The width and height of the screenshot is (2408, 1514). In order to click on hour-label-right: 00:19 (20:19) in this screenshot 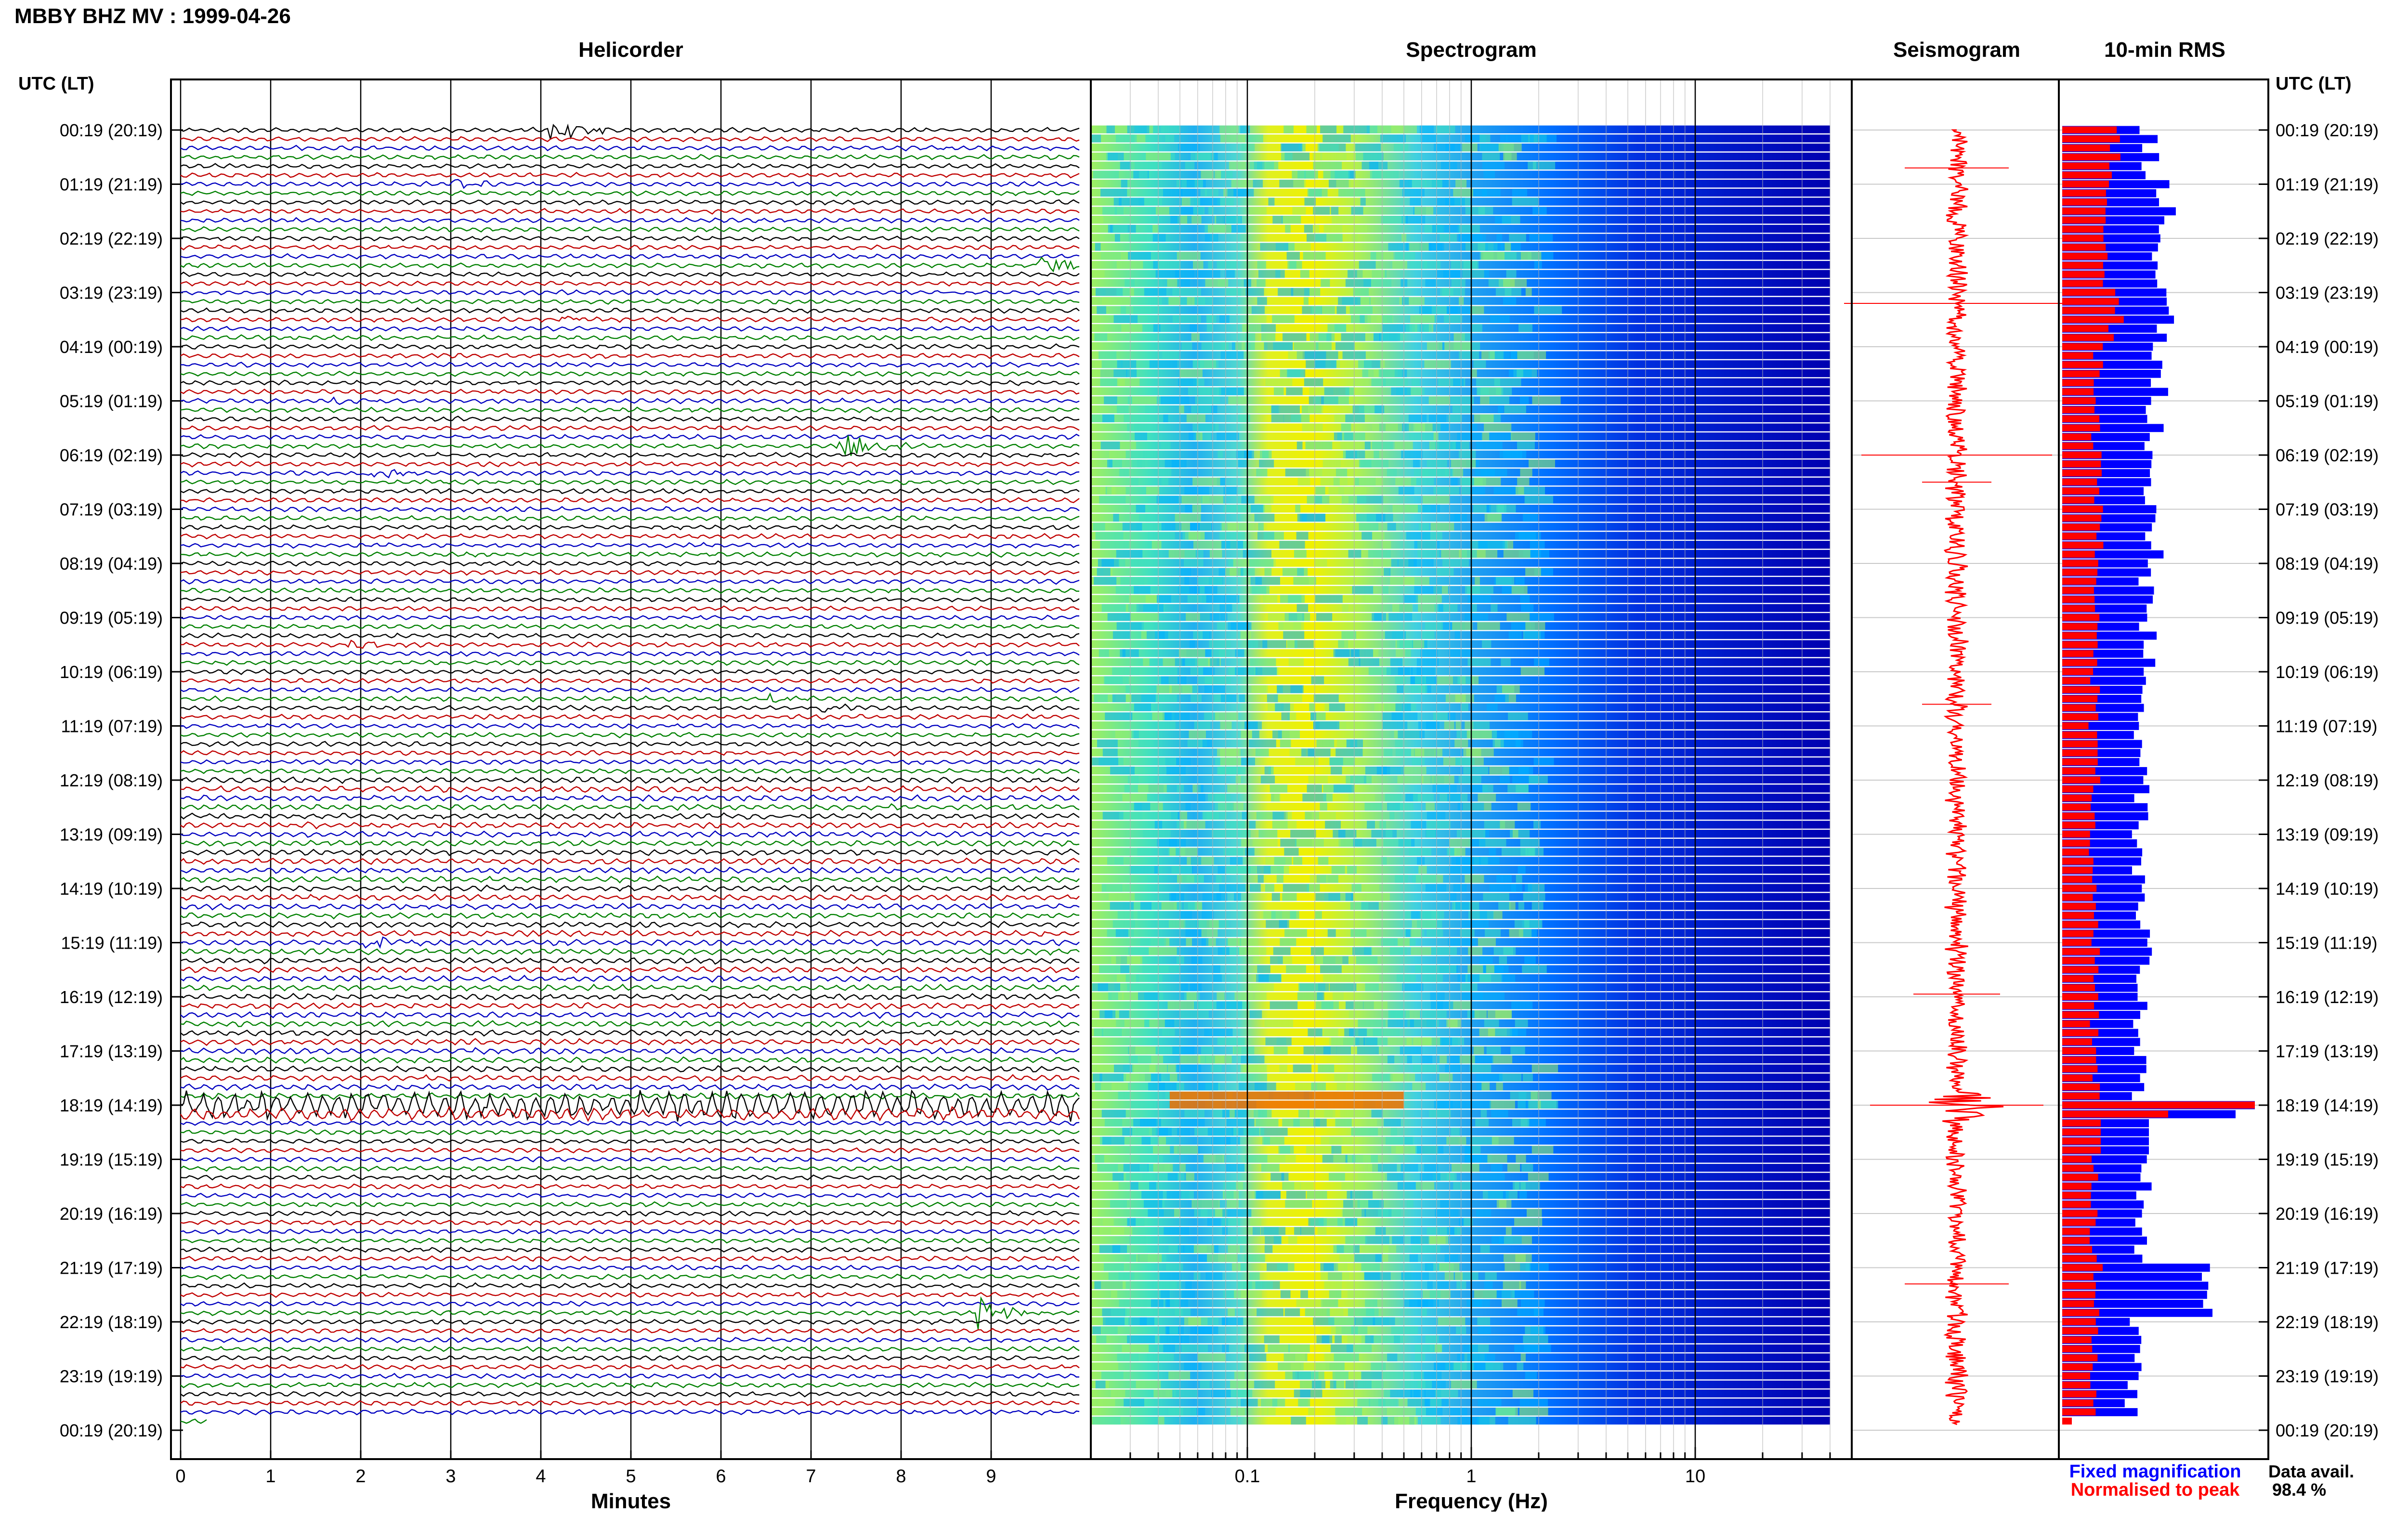, I will do `click(2327, 1430)`.